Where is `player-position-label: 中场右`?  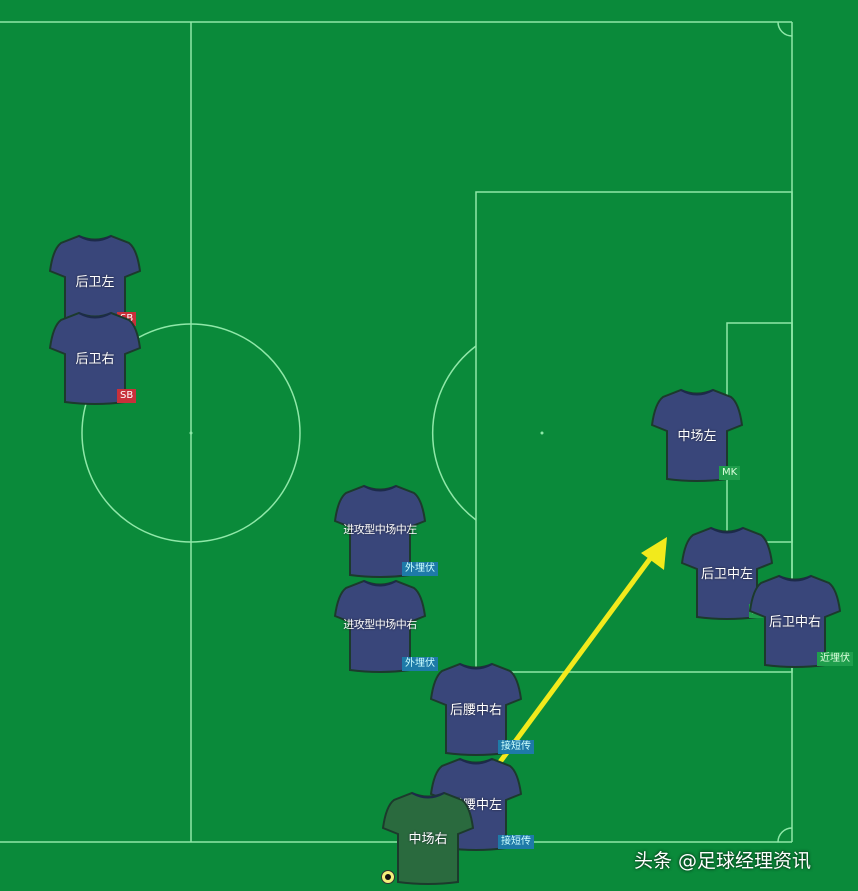
player-position-label: 中场右 is located at coordinates (428, 839).